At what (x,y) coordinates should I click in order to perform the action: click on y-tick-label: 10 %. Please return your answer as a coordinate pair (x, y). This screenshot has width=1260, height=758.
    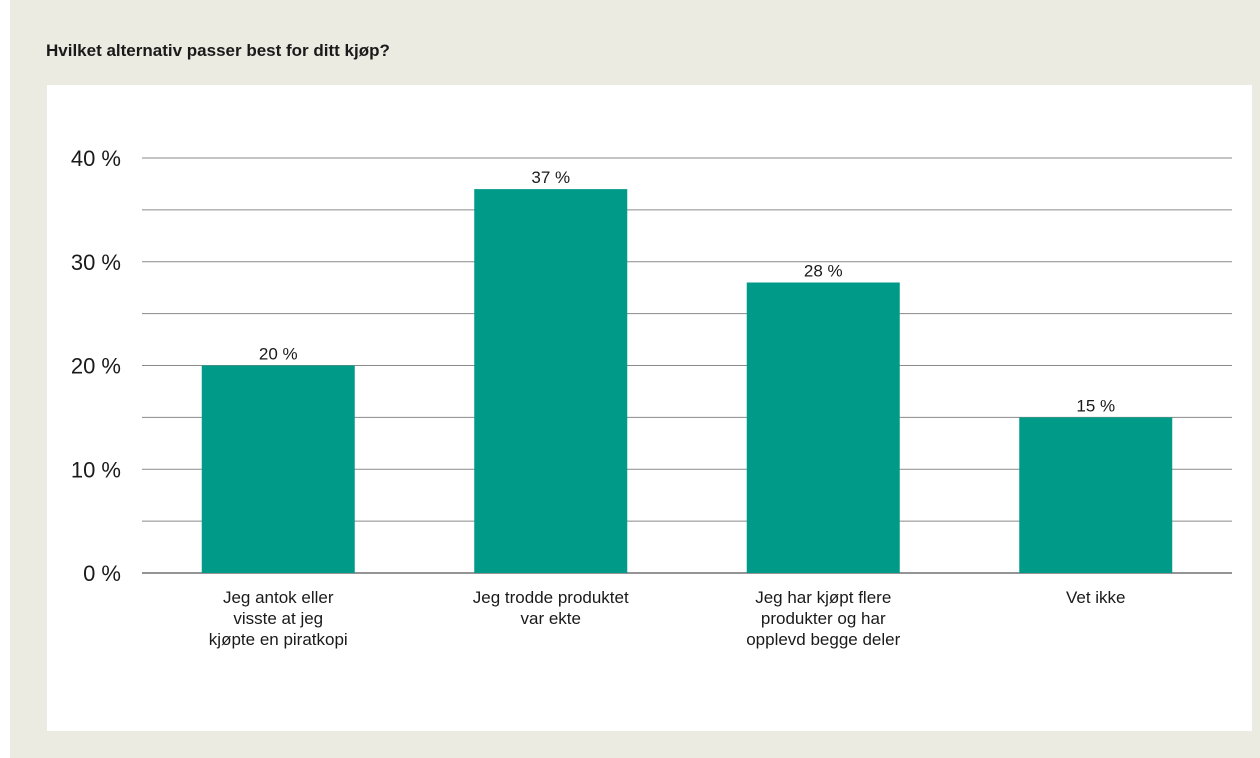
    Looking at the image, I should click on (96, 469).